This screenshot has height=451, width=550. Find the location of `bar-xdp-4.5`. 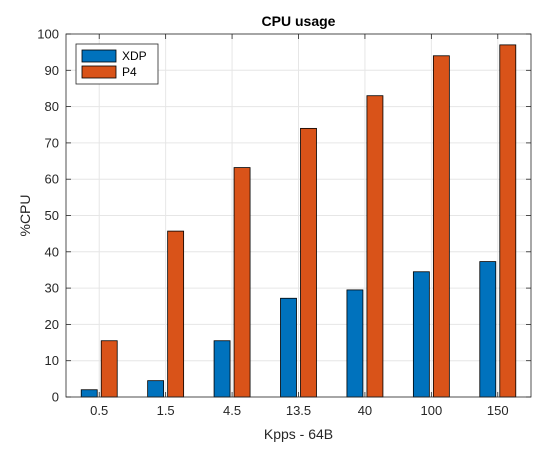

bar-xdp-4.5 is located at coordinates (222, 369).